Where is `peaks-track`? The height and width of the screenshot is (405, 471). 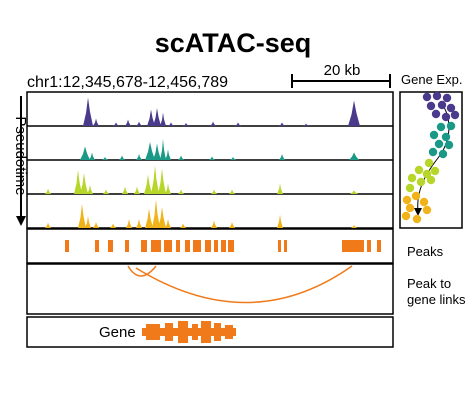 peaks-track is located at coordinates (210, 246).